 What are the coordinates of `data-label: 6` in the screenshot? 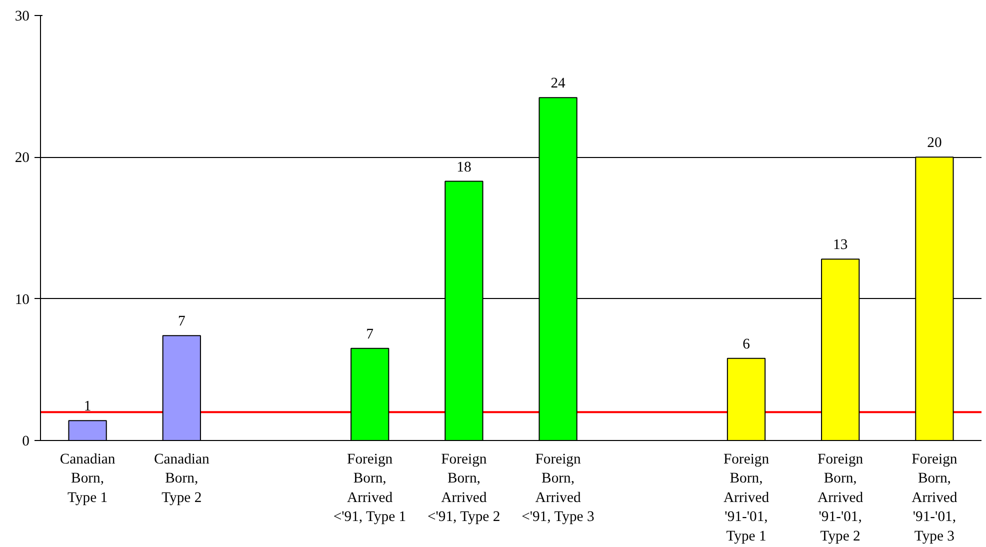 It's located at (746, 344).